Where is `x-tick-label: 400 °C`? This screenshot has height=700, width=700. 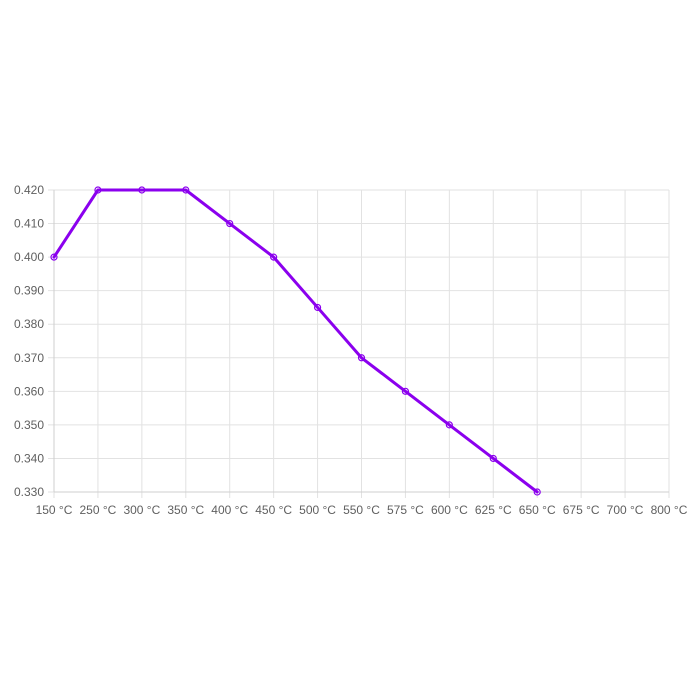
x-tick-label: 400 °C is located at coordinates (229, 510).